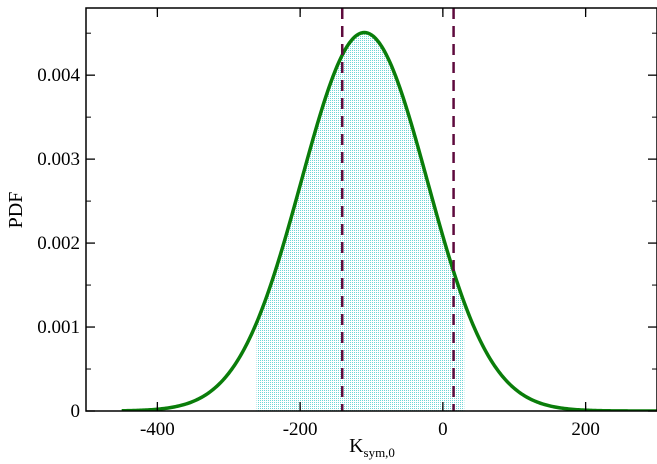 The width and height of the screenshot is (657, 464). I want to click on x-tick-label: -200, so click(300, 429).